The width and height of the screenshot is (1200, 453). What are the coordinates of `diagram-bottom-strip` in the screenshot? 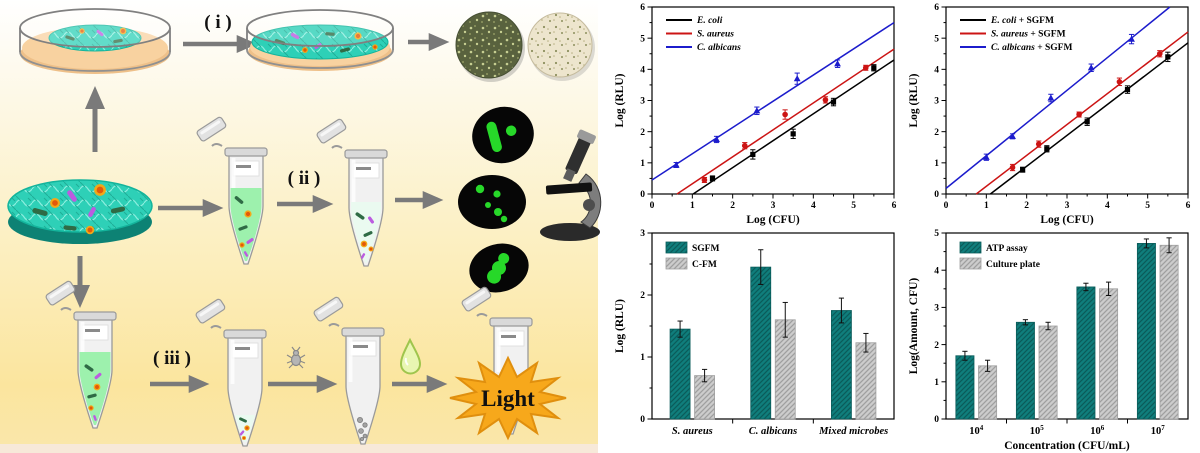 It's located at (299, 448).